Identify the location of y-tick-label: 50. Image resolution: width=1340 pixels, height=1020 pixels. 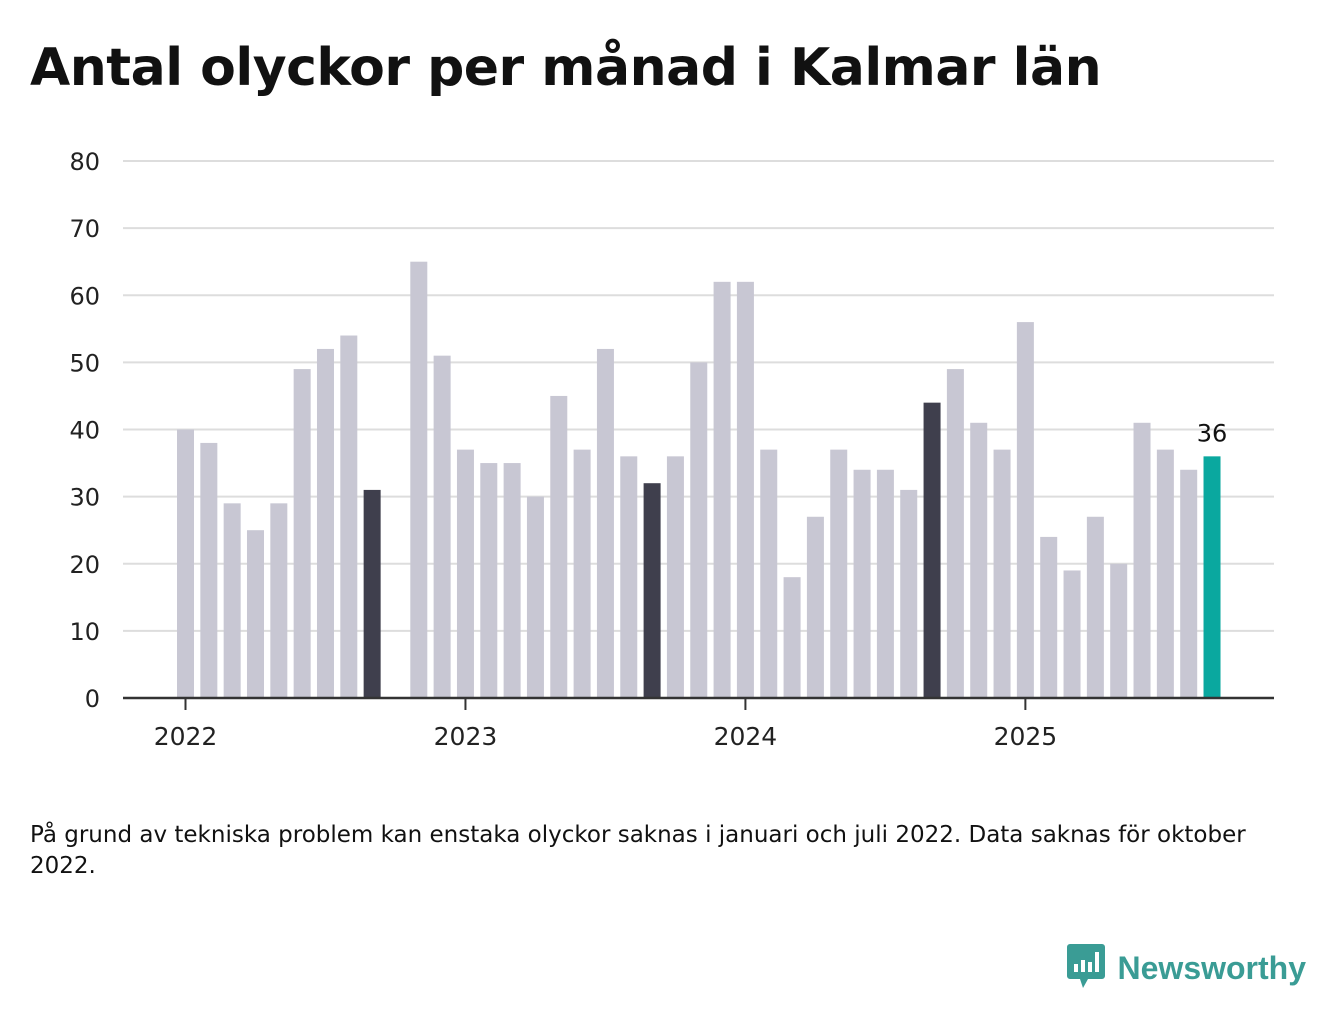
(84, 363).